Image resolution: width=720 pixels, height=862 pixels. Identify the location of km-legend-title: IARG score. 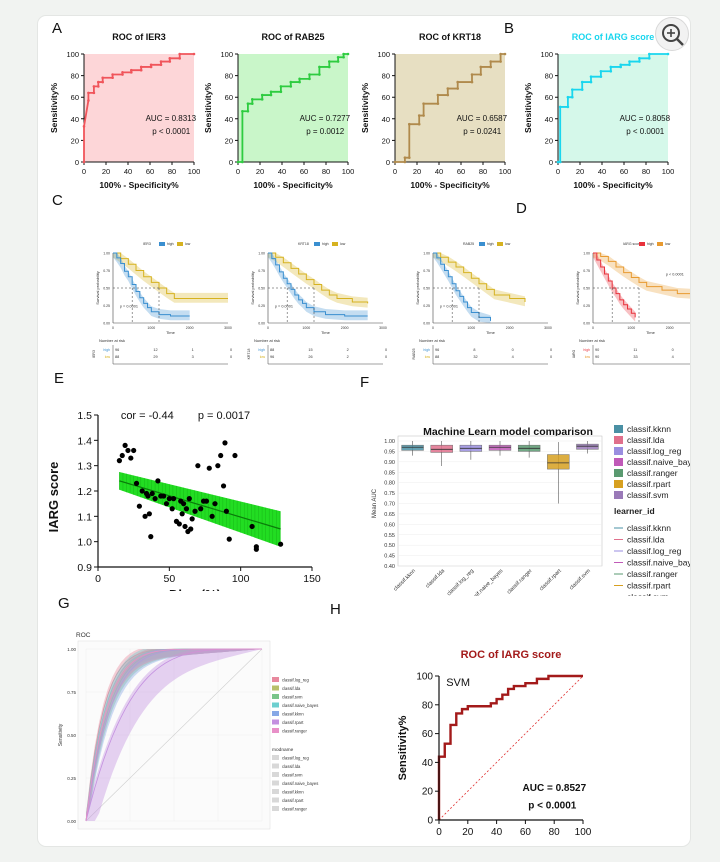
(632, 244).